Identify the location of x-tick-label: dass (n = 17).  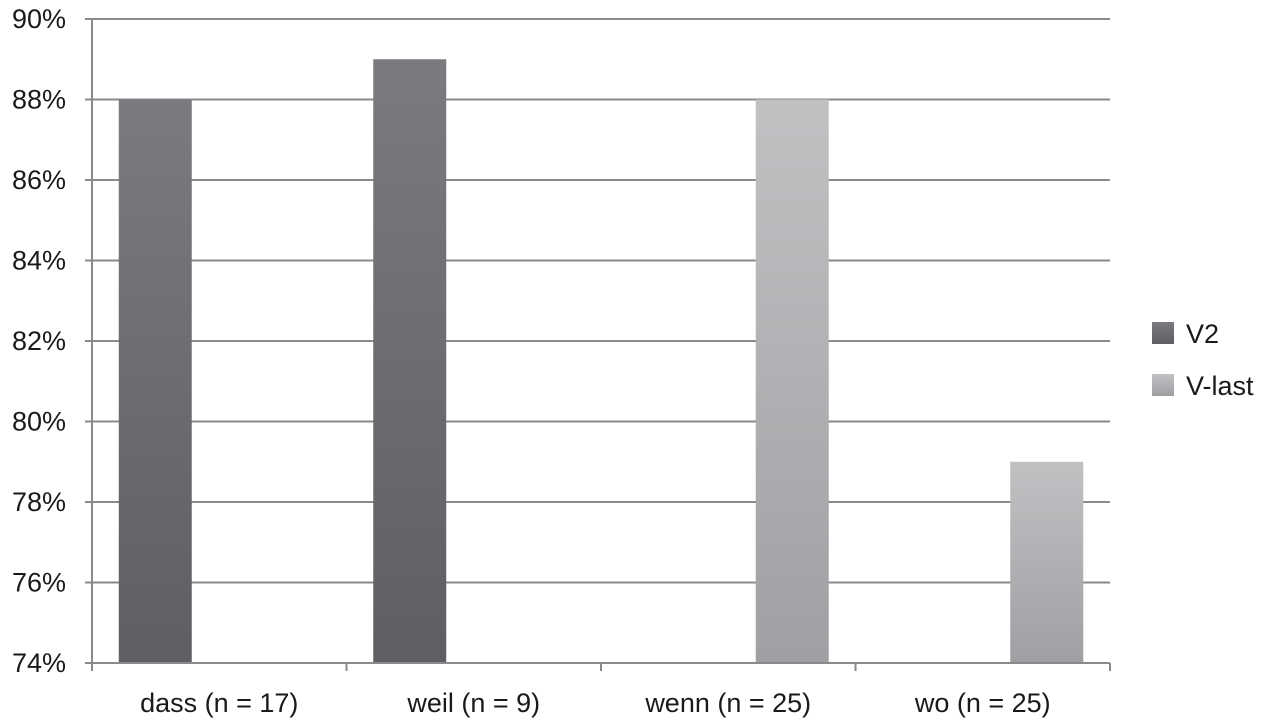
(219, 703).